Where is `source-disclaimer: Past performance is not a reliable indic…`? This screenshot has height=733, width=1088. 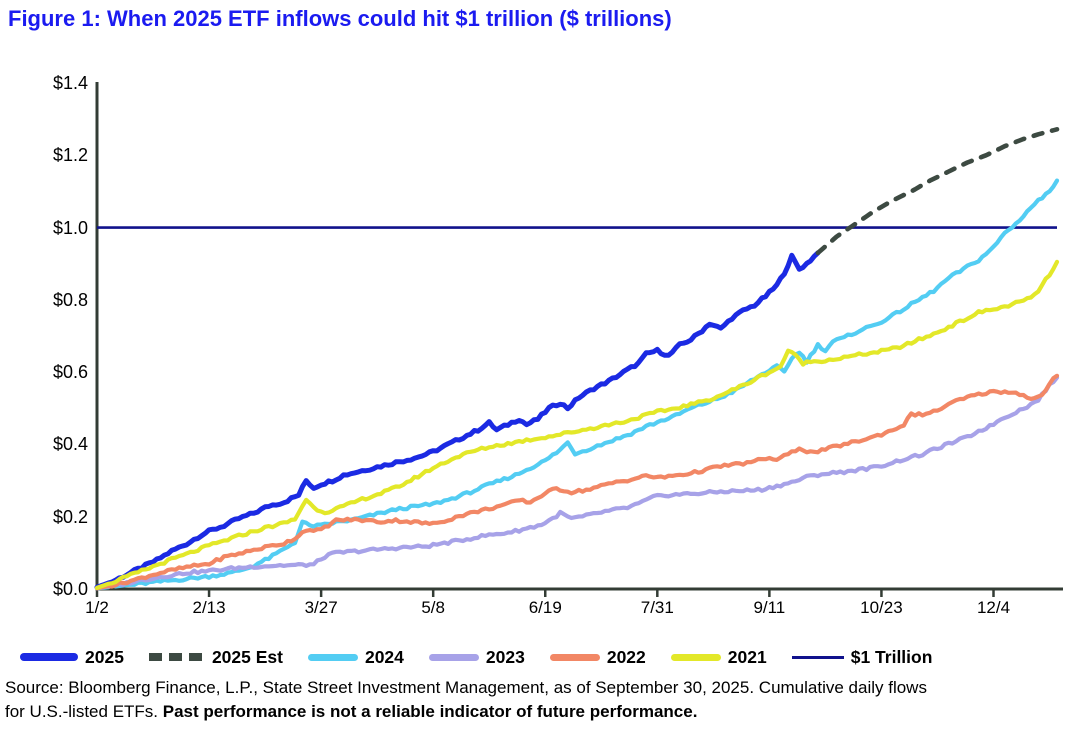 source-disclaimer: Past performance is not a reliable indic… is located at coordinates (430, 711).